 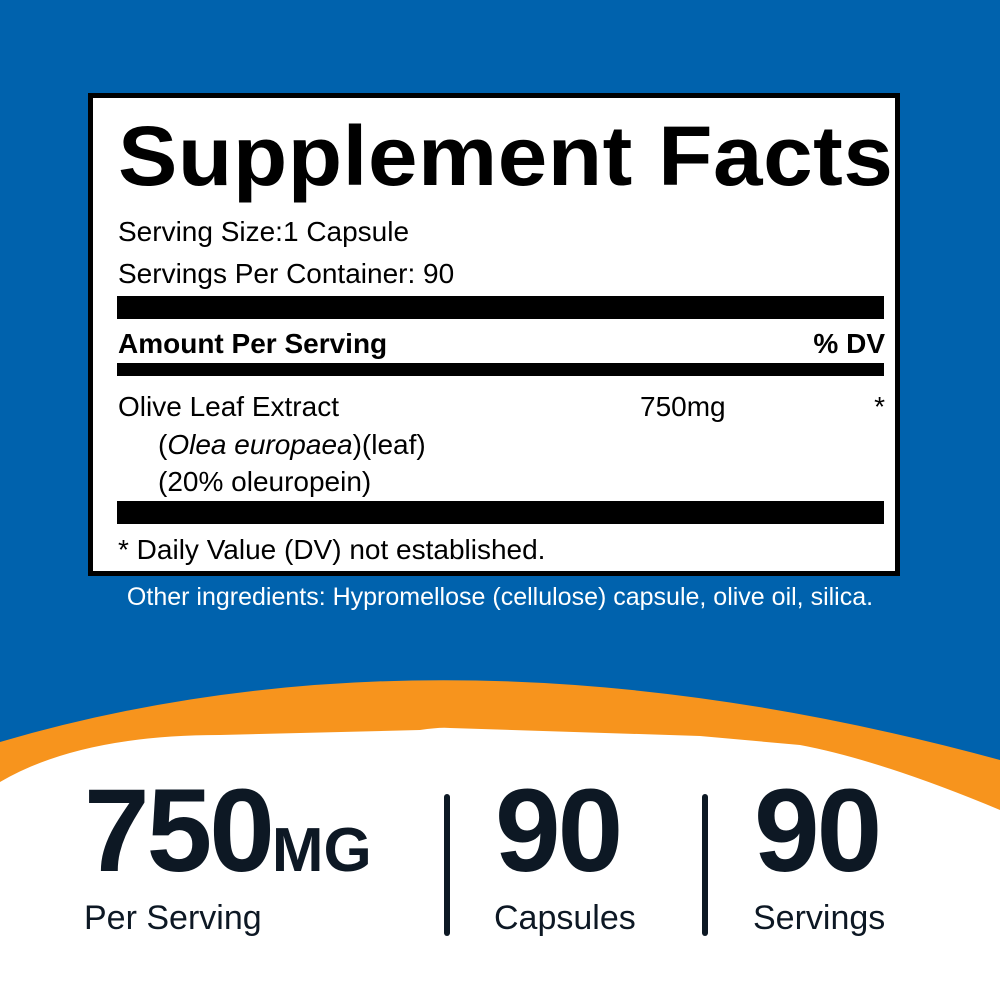 What do you see at coordinates (849, 343) in the screenshot?
I see `dv-header: % DV` at bounding box center [849, 343].